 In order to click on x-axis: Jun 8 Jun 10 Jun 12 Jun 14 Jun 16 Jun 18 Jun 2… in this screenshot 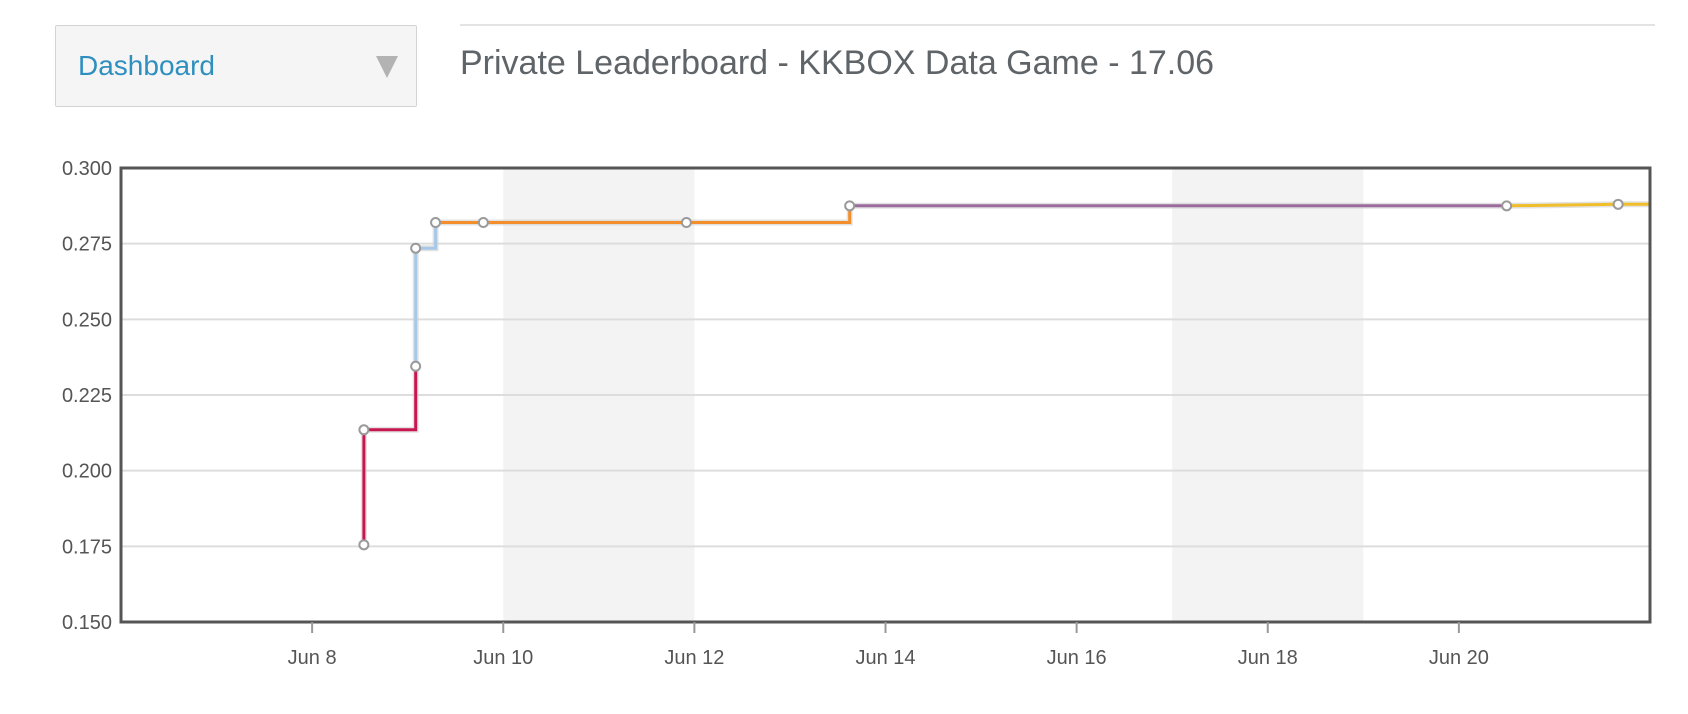, I will do `click(888, 645)`.